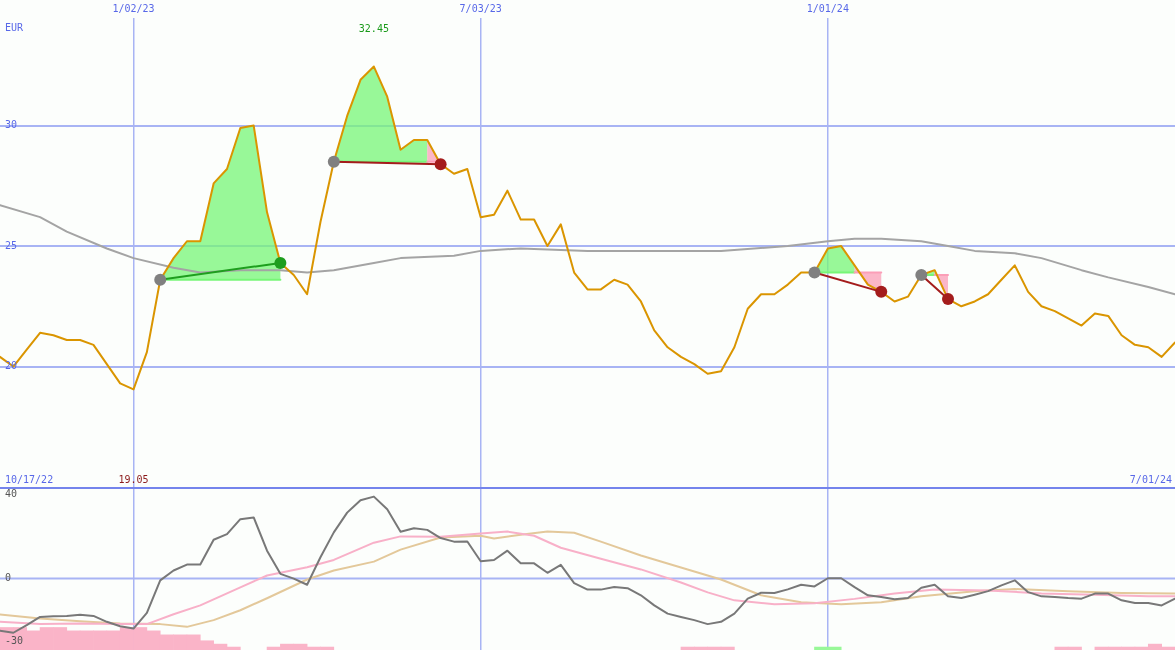 The image size is (1175, 650). What do you see at coordinates (29, 479) in the screenshot?
I see `annotation: 10/17/22` at bounding box center [29, 479].